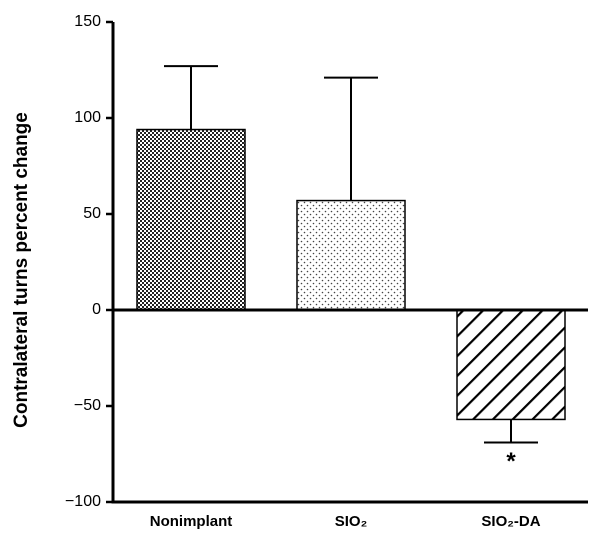  Describe the element at coordinates (83, 501) in the screenshot. I see `y-tick-label: −100` at that location.